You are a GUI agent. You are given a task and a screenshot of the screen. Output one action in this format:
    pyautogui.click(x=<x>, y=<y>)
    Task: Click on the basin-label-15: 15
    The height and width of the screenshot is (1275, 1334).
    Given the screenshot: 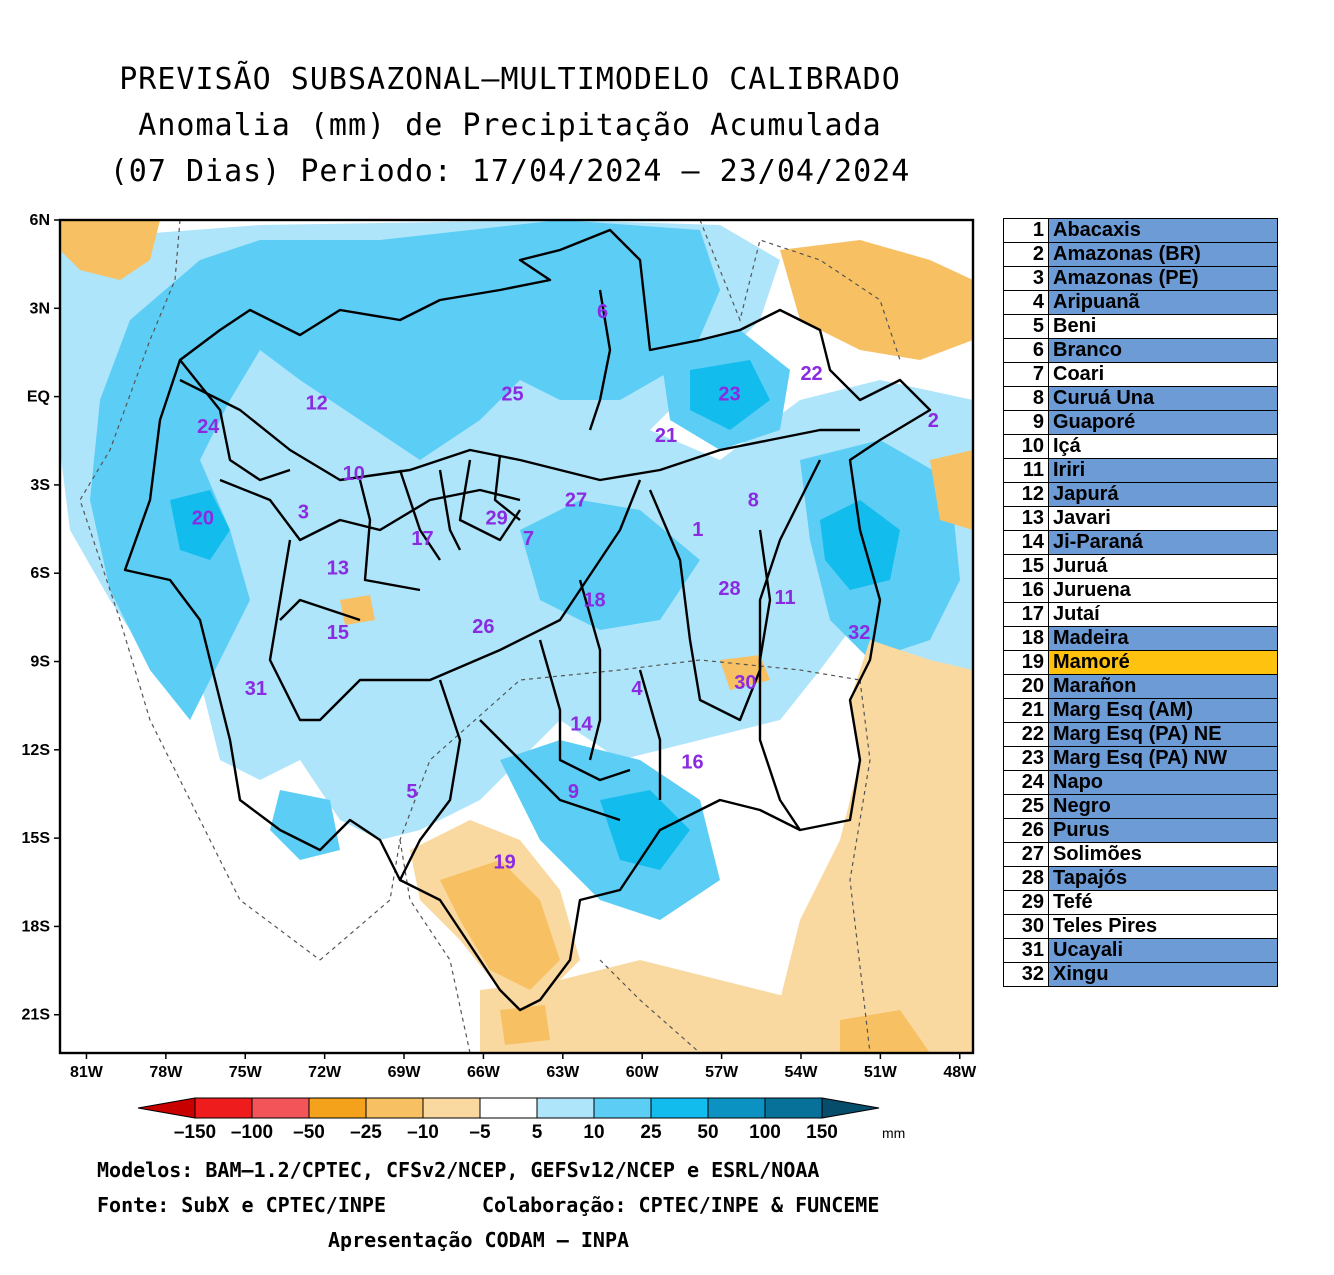 What is the action you would take?
    pyautogui.click(x=338, y=633)
    